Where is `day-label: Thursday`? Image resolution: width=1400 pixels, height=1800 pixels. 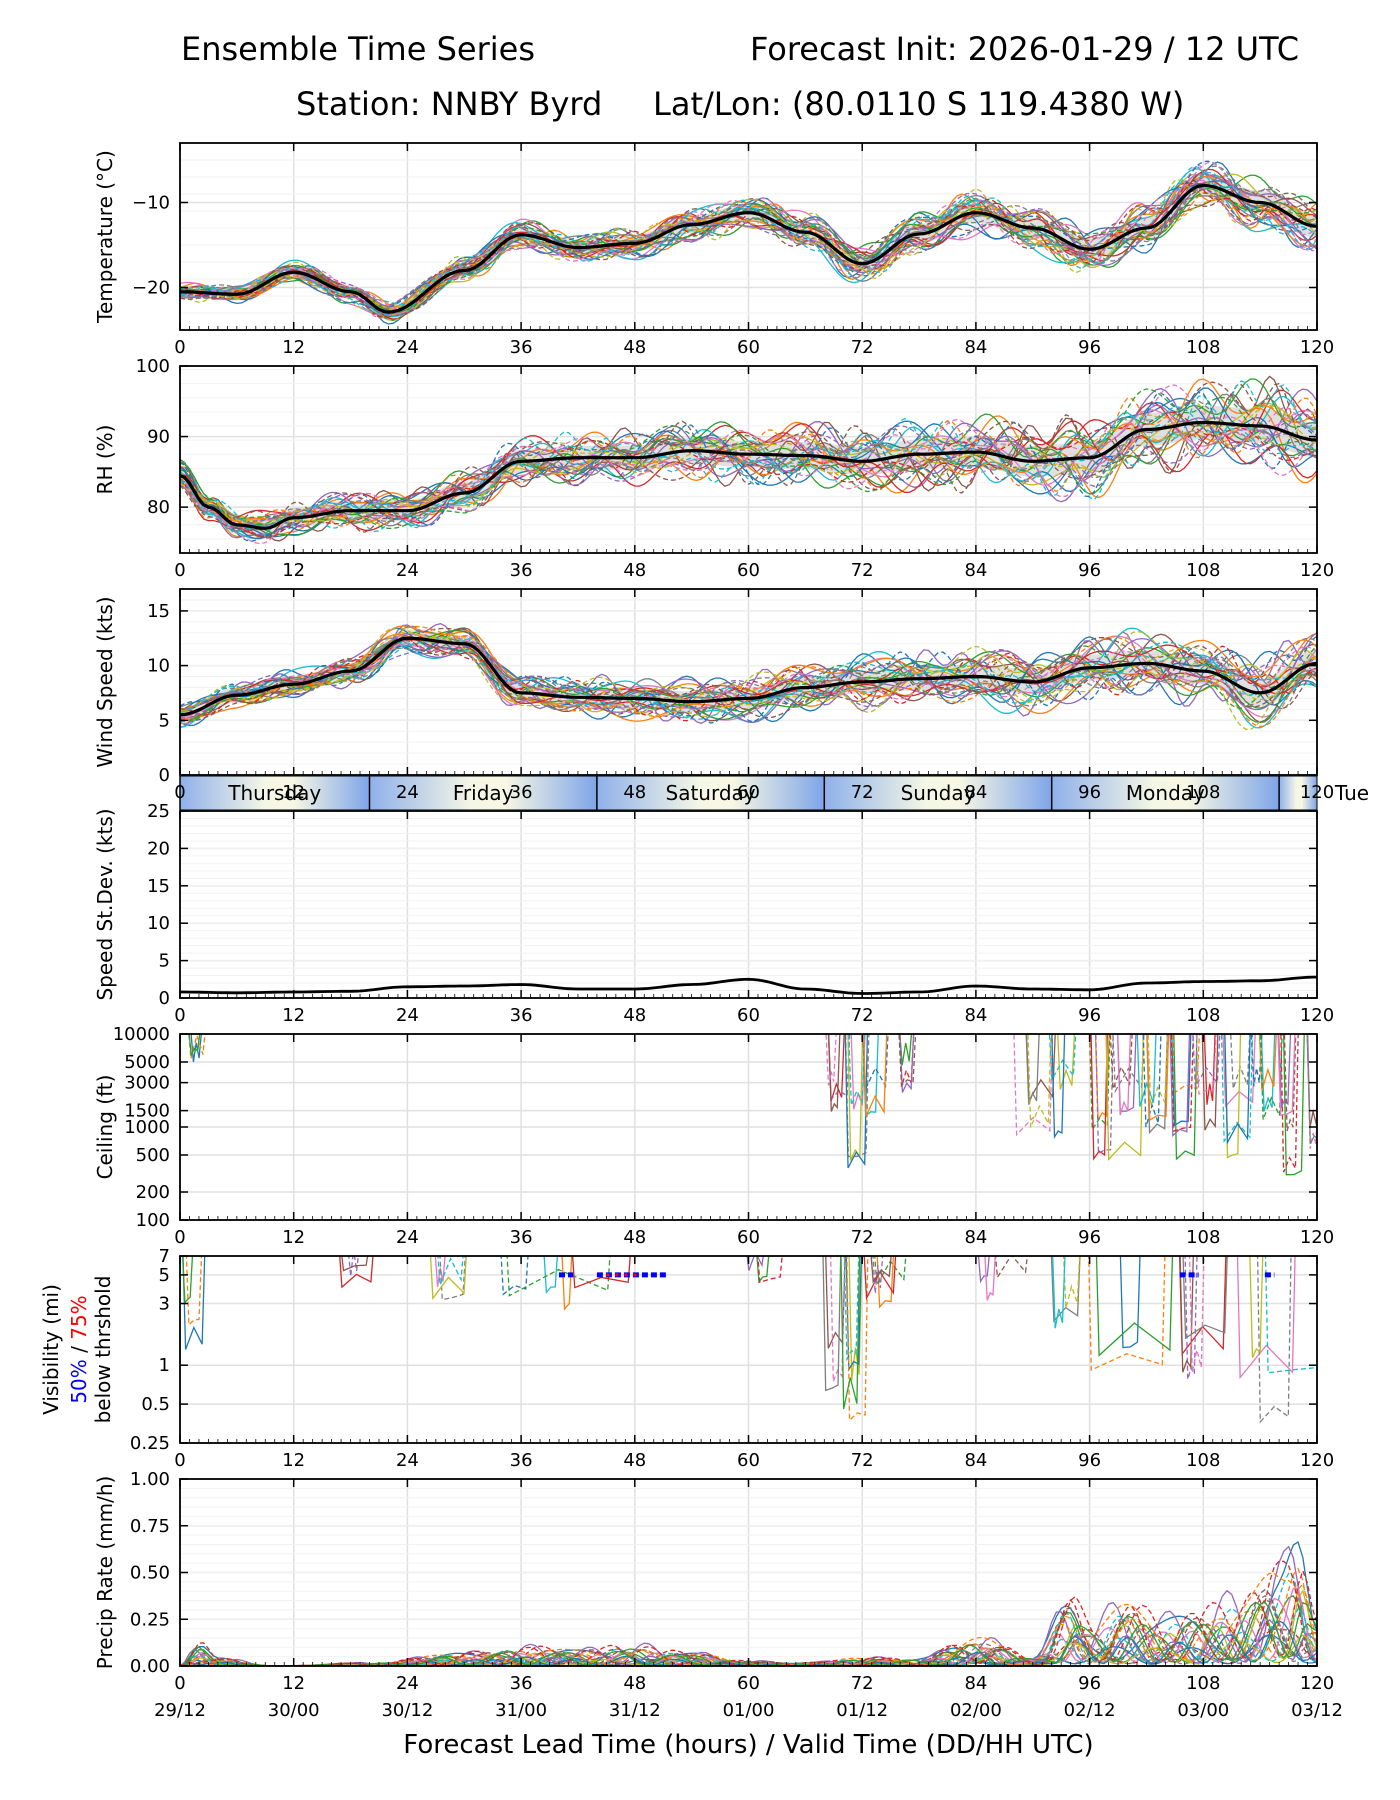 day-label: Thursday is located at coordinates (274, 793).